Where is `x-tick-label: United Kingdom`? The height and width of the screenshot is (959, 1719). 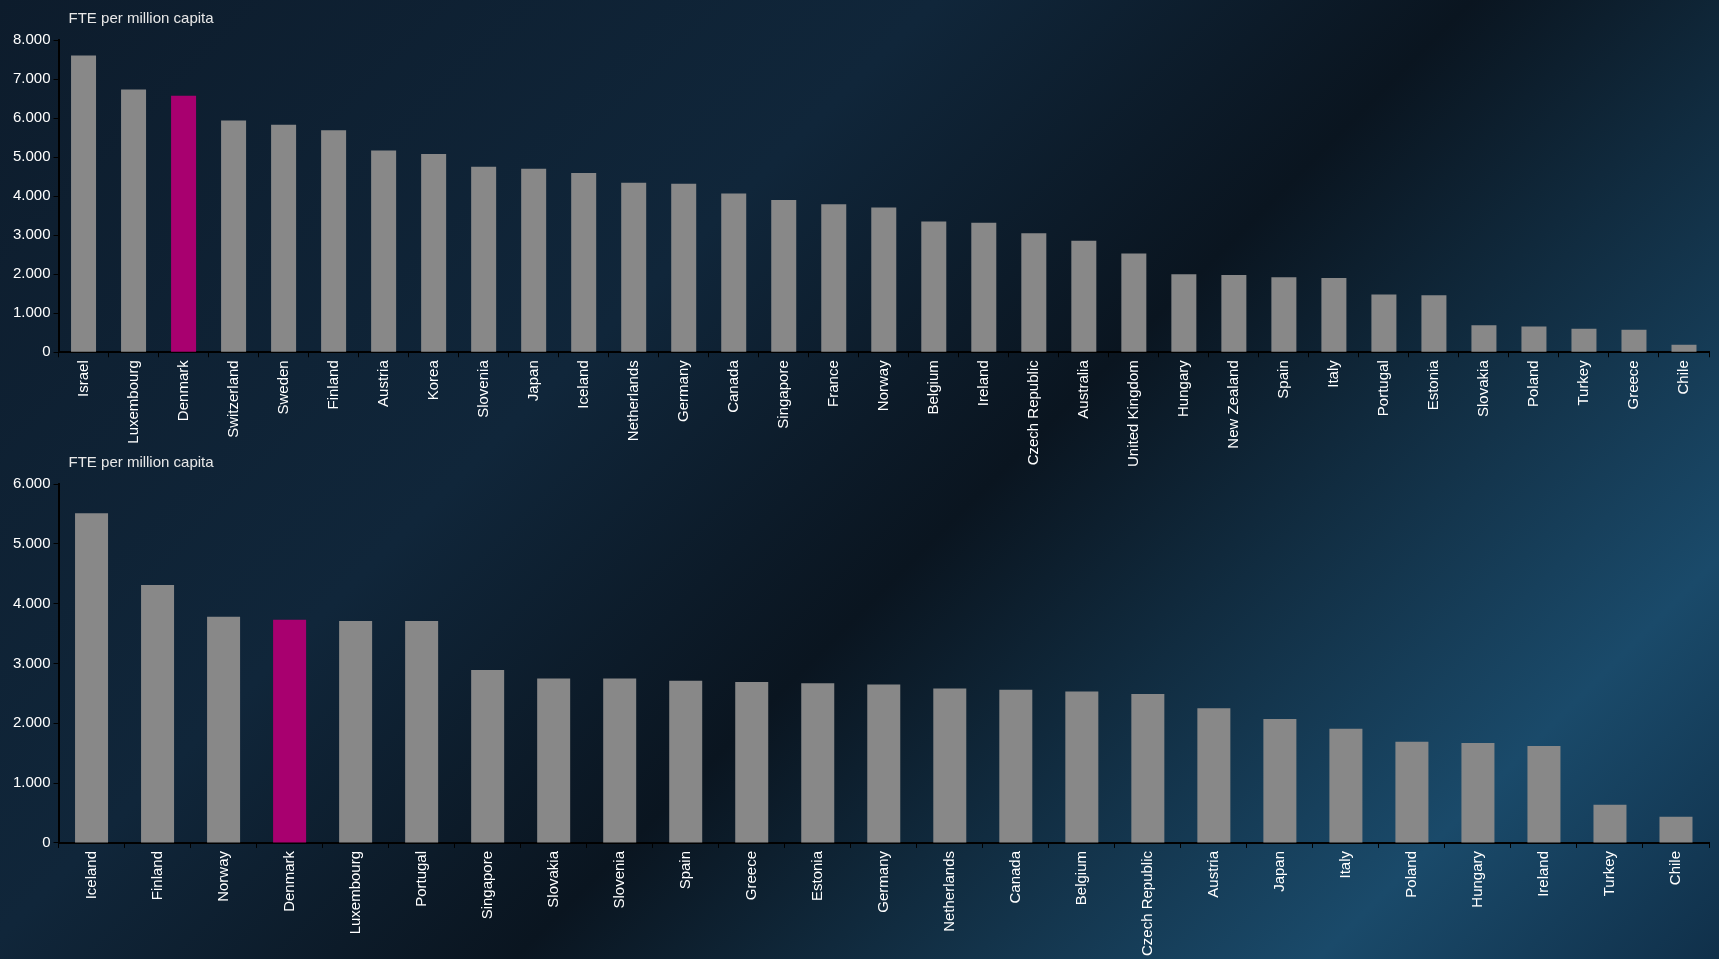
x-tick-label: United Kingdom is located at coordinates (1132, 414).